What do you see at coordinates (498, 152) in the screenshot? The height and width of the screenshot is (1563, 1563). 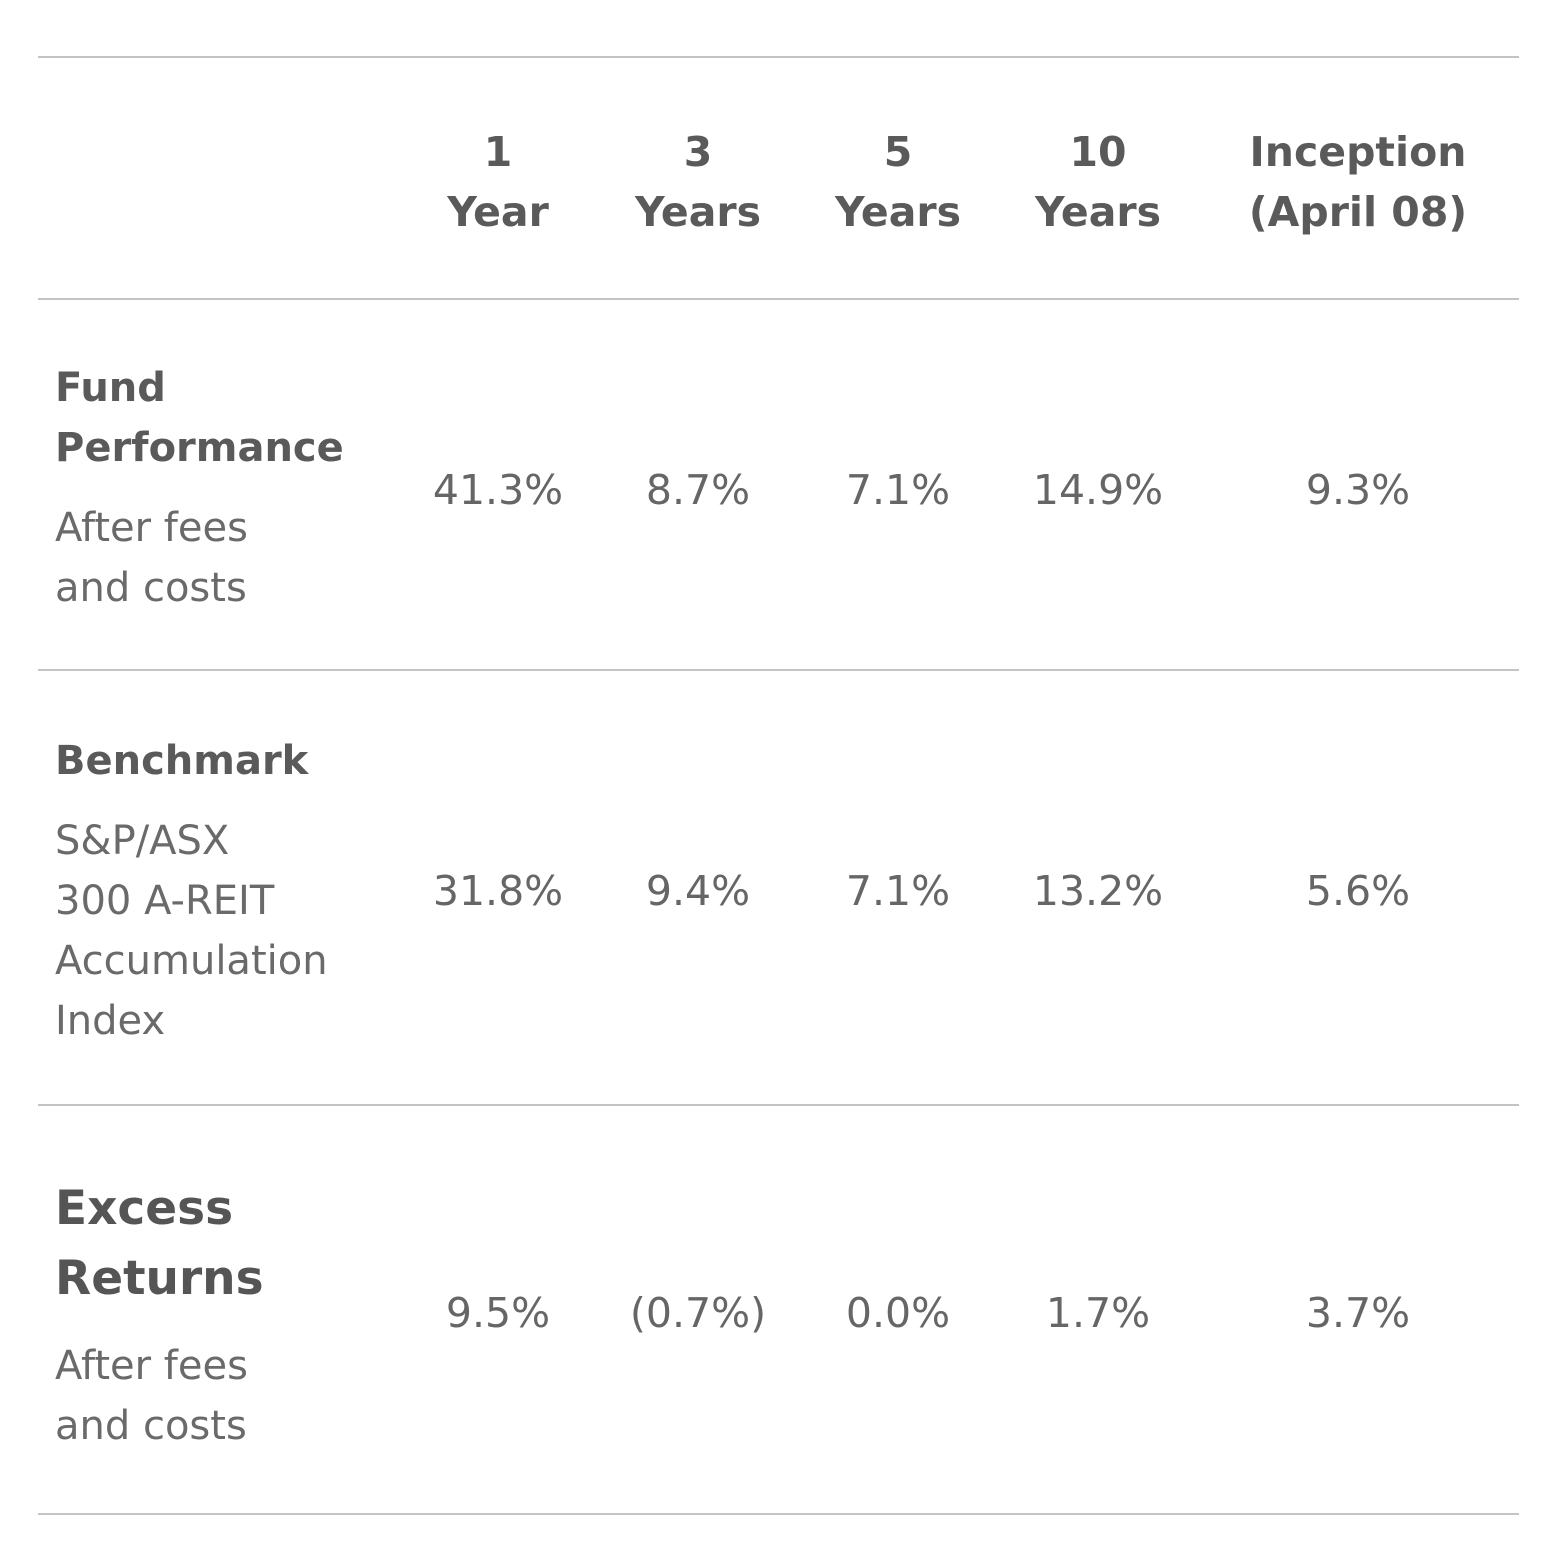 I see `column-header-line1: 1` at bounding box center [498, 152].